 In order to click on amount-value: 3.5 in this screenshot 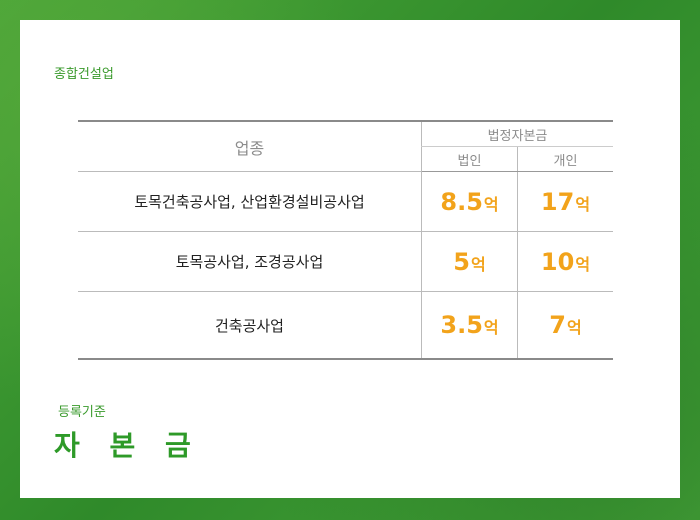, I will do `click(461, 325)`.